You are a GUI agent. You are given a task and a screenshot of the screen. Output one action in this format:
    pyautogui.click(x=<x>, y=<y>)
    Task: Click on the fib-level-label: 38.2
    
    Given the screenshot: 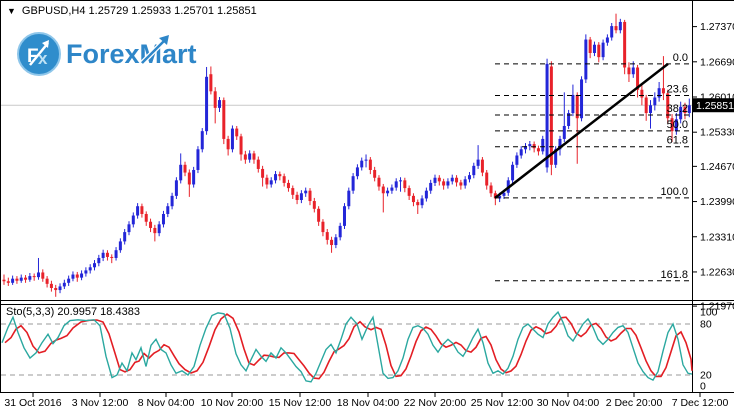 What is the action you would take?
    pyautogui.click(x=677, y=109)
    